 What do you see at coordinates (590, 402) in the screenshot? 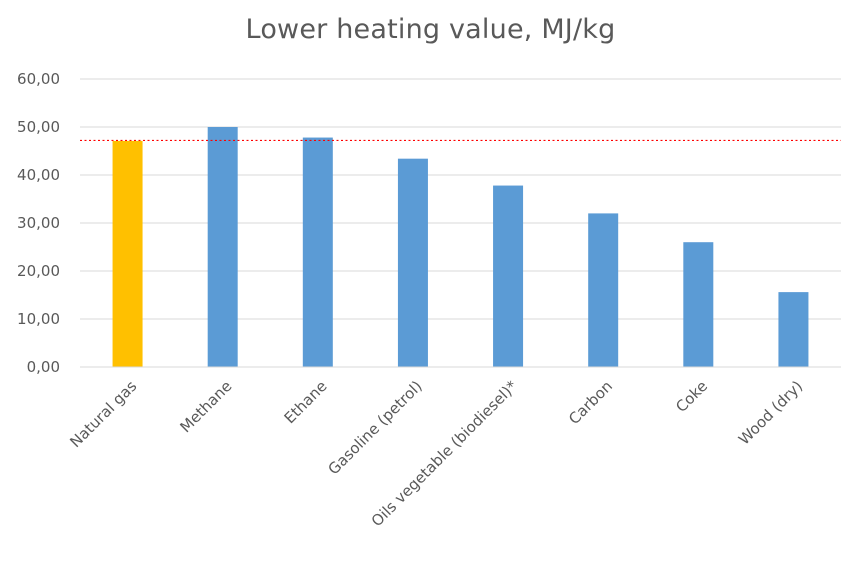
I see `x-category-label: Carbon` at bounding box center [590, 402].